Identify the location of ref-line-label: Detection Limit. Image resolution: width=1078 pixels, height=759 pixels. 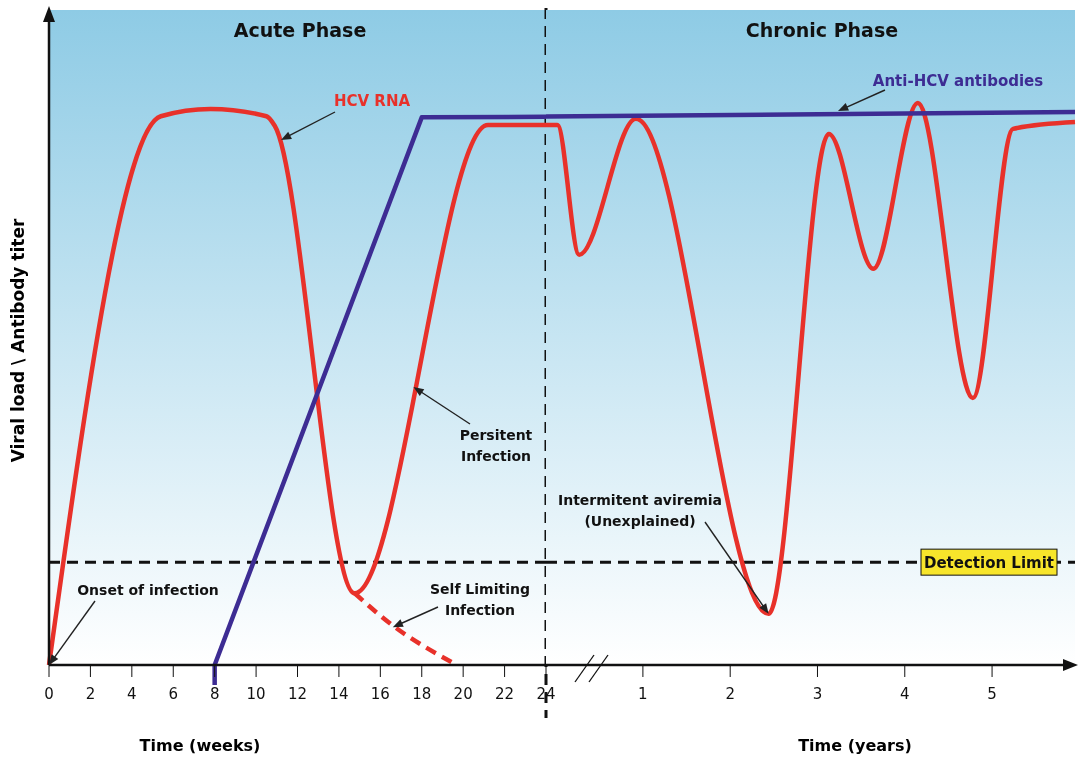
(989, 563).